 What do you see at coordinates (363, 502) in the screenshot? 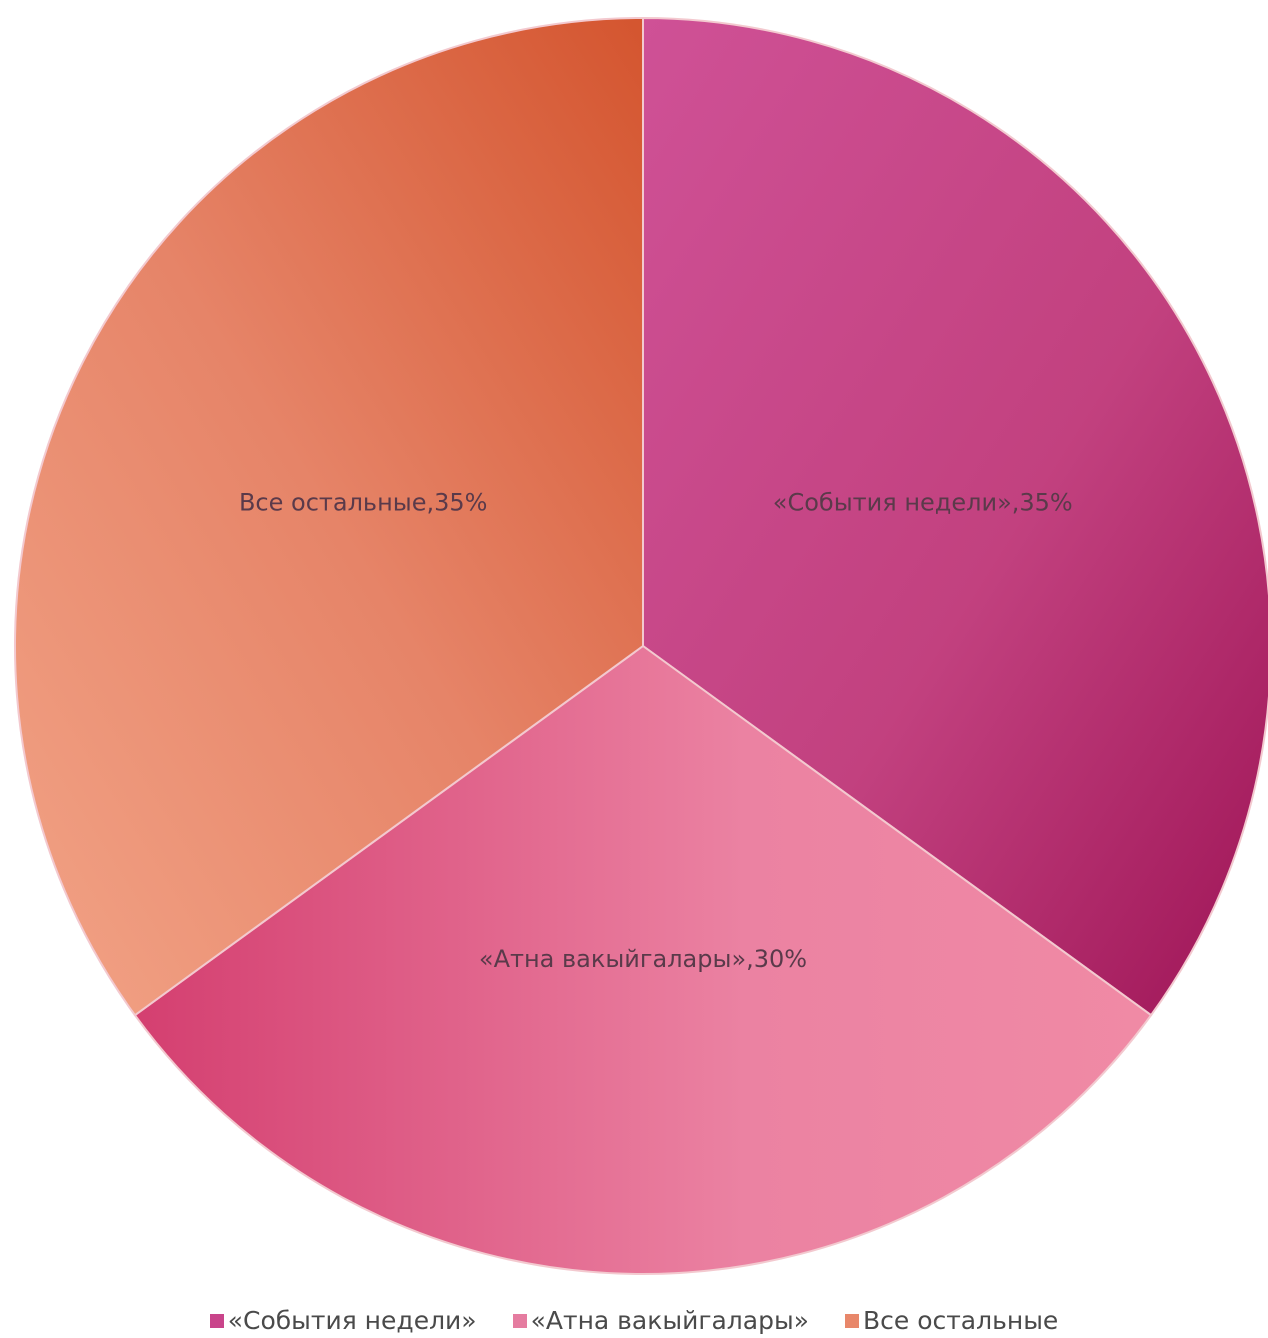
I see `slice-data-label-3: Все остальные,35%` at bounding box center [363, 502].